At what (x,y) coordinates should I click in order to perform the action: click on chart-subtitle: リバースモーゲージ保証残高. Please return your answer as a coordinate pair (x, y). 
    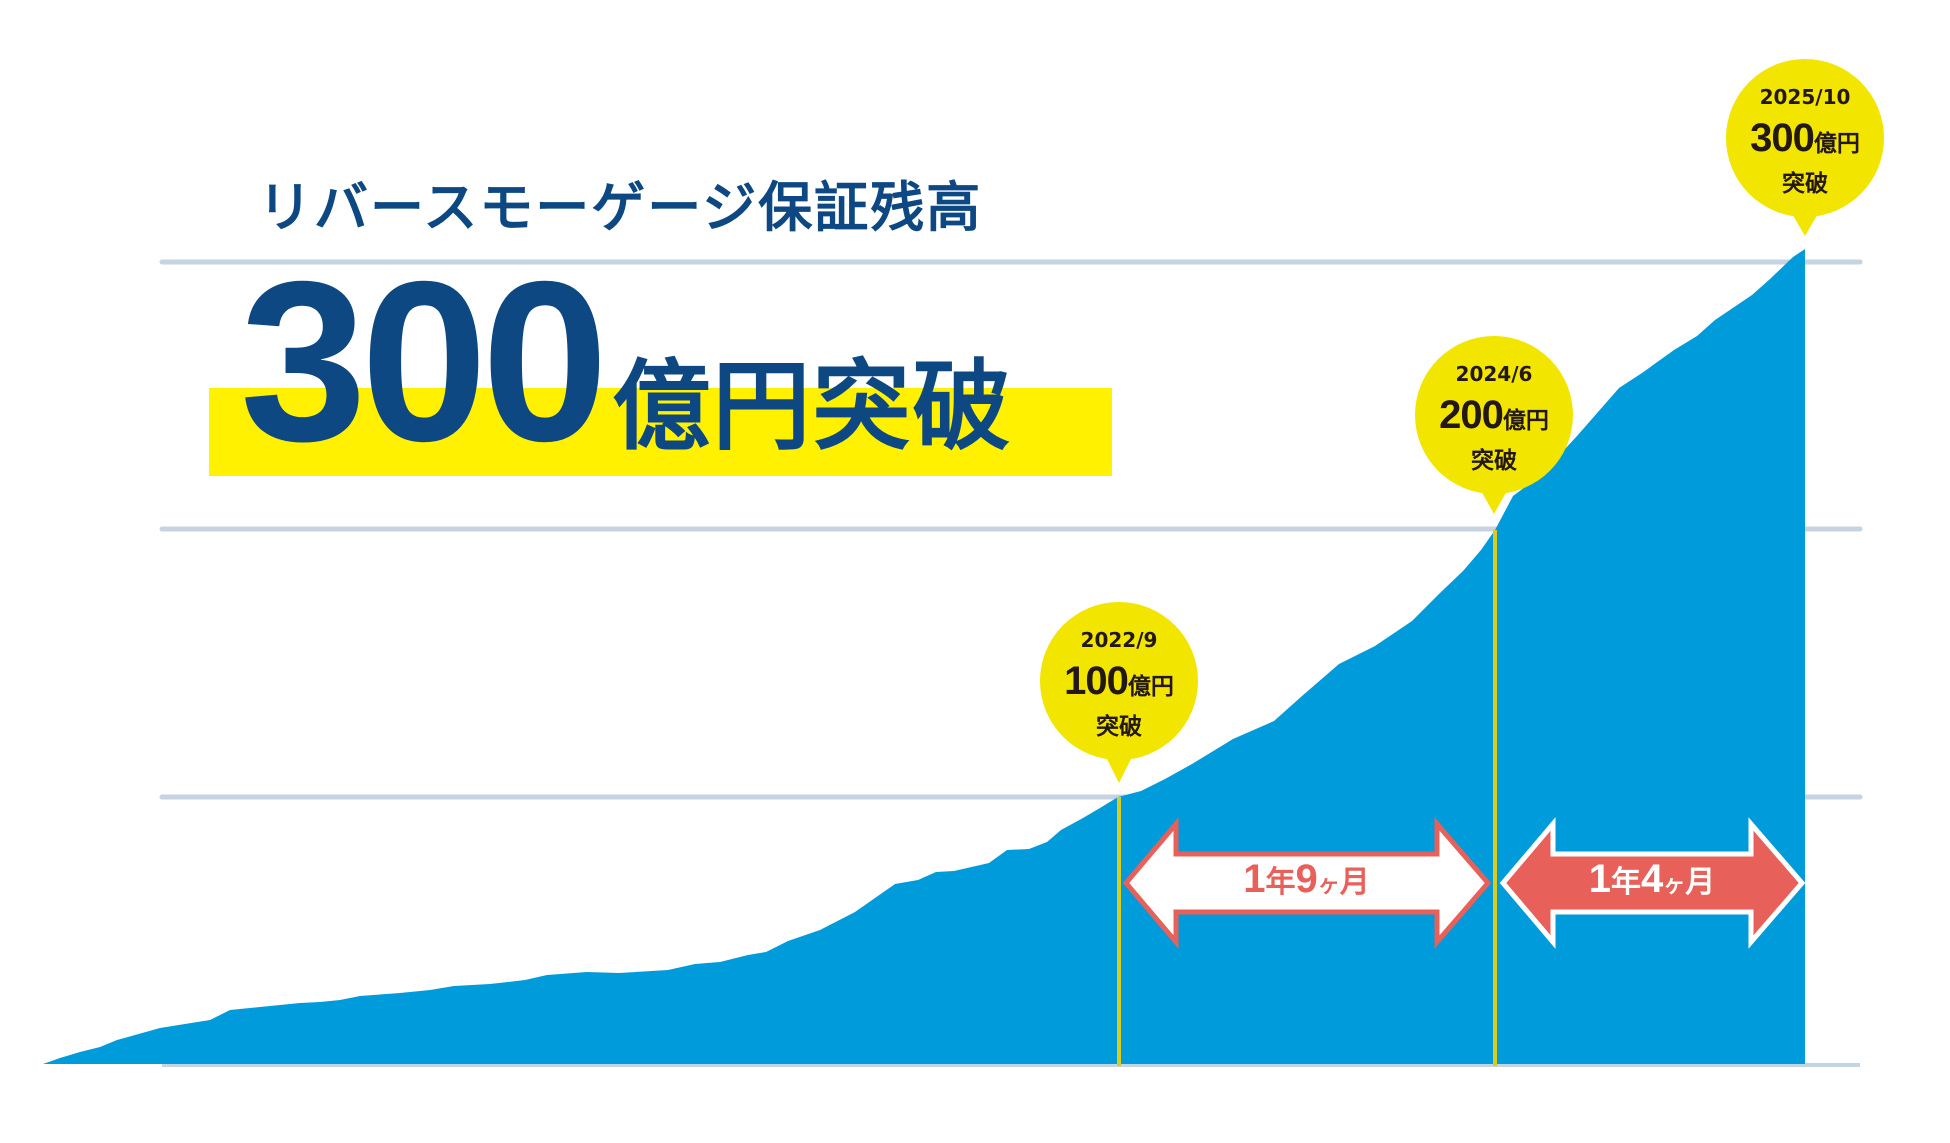
    Looking at the image, I should click on (620, 207).